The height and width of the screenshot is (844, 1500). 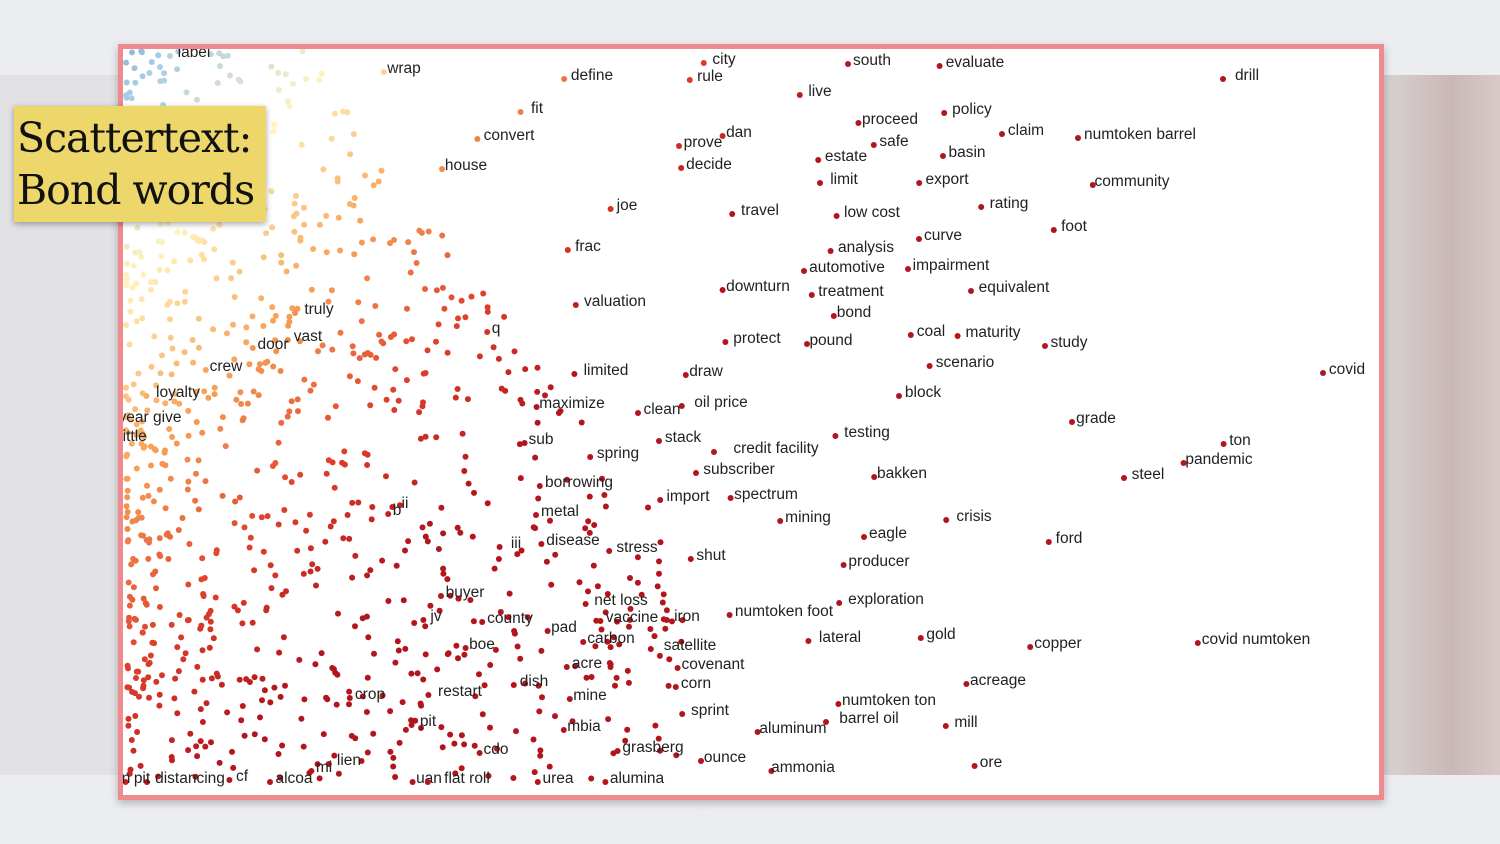 What do you see at coordinates (943, 235) in the screenshot?
I see `term-label: curve` at bounding box center [943, 235].